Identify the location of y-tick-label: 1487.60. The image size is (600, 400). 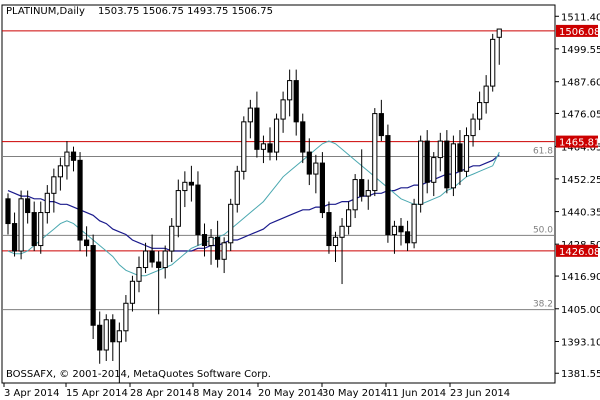
(580, 83).